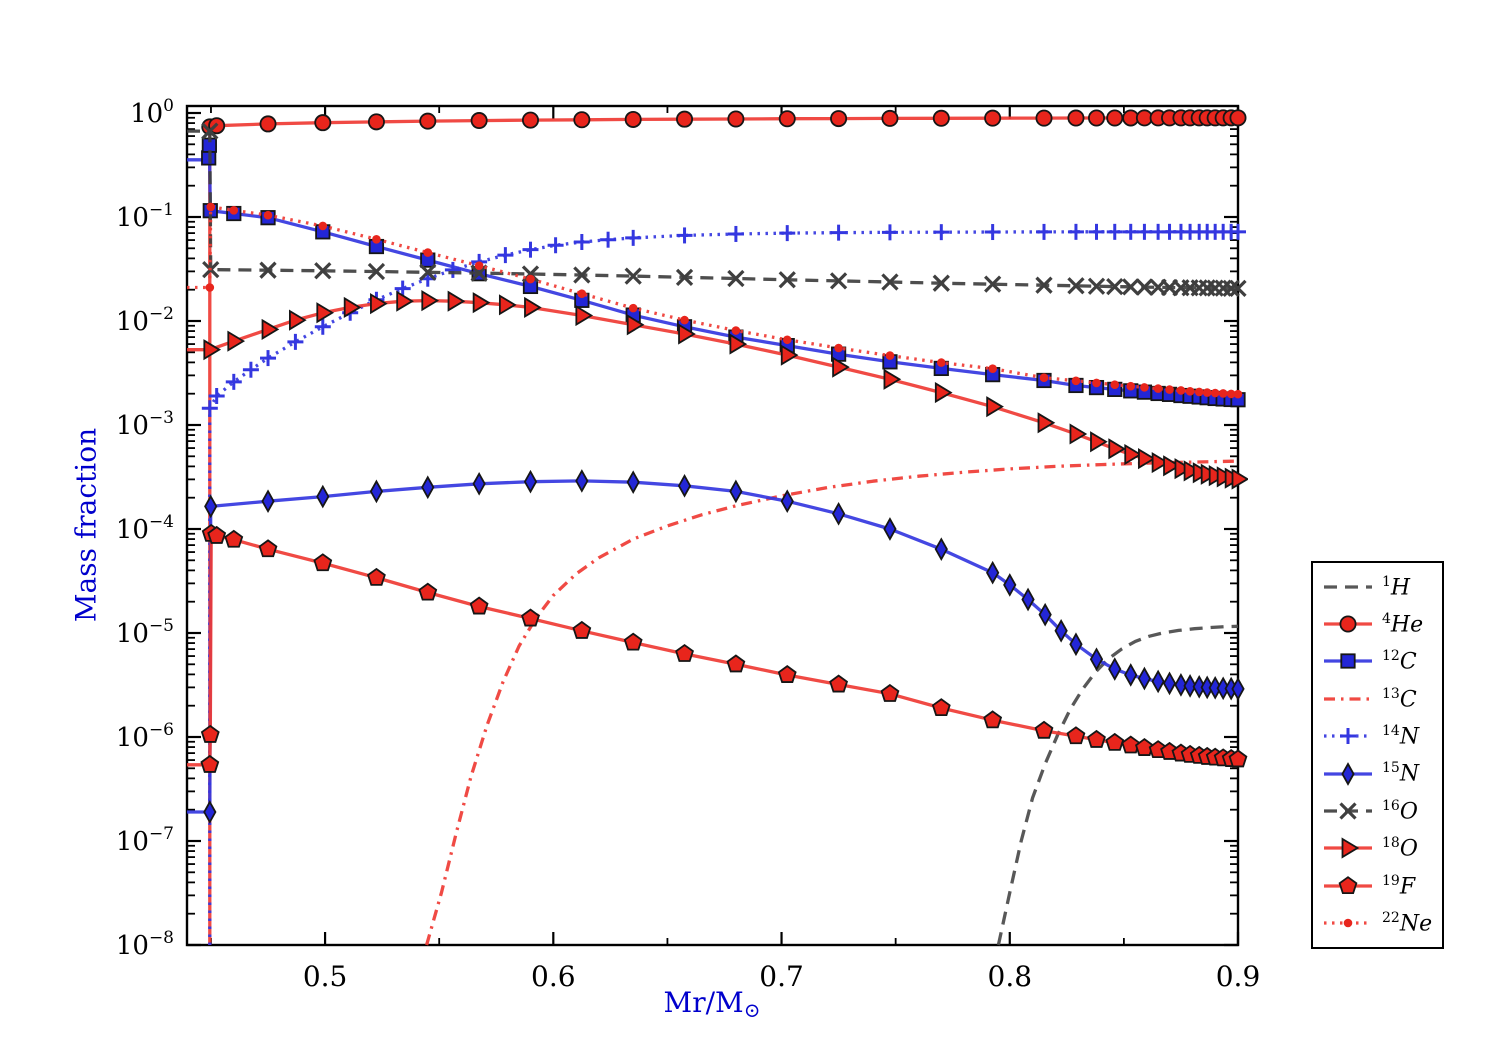 This screenshot has width=1500, height=1050. What do you see at coordinates (1396, 586) in the screenshot?
I see `legend-label-h1: 1H` at bounding box center [1396, 586].